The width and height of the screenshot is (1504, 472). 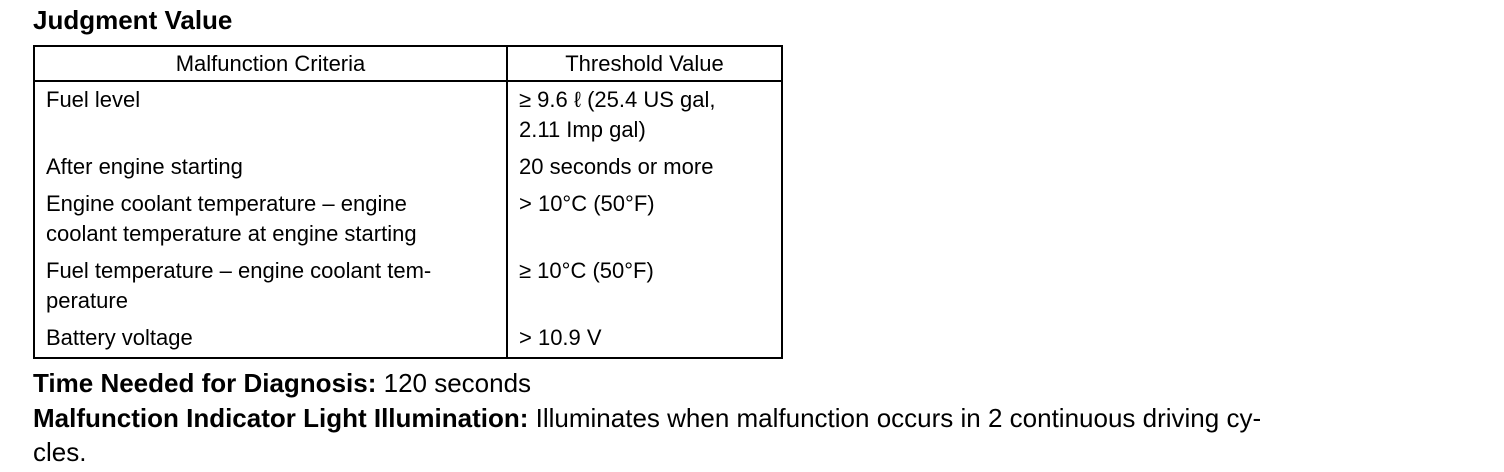 What do you see at coordinates (644, 286) in the screenshot?
I see `table-cell: ≥ 10°C (50°F)` at bounding box center [644, 286].